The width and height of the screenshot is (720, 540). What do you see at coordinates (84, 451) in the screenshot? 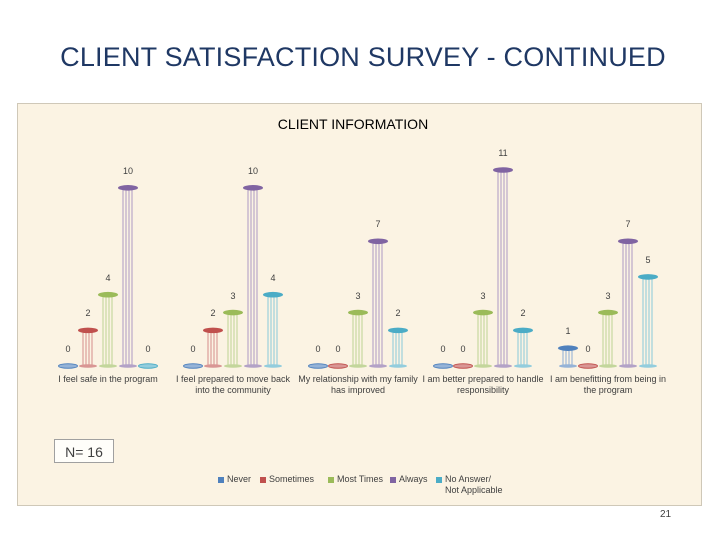
I see `sample-size-box: N= 16` at bounding box center [84, 451].